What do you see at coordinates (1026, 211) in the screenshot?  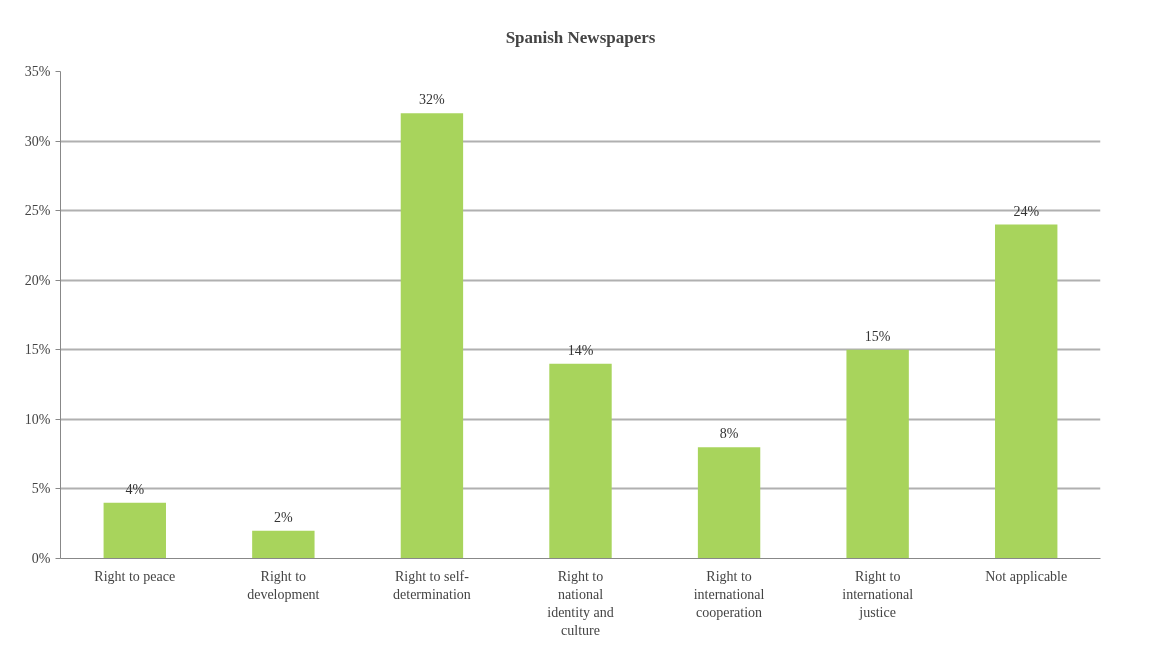 I see `data-label: 24%` at bounding box center [1026, 211].